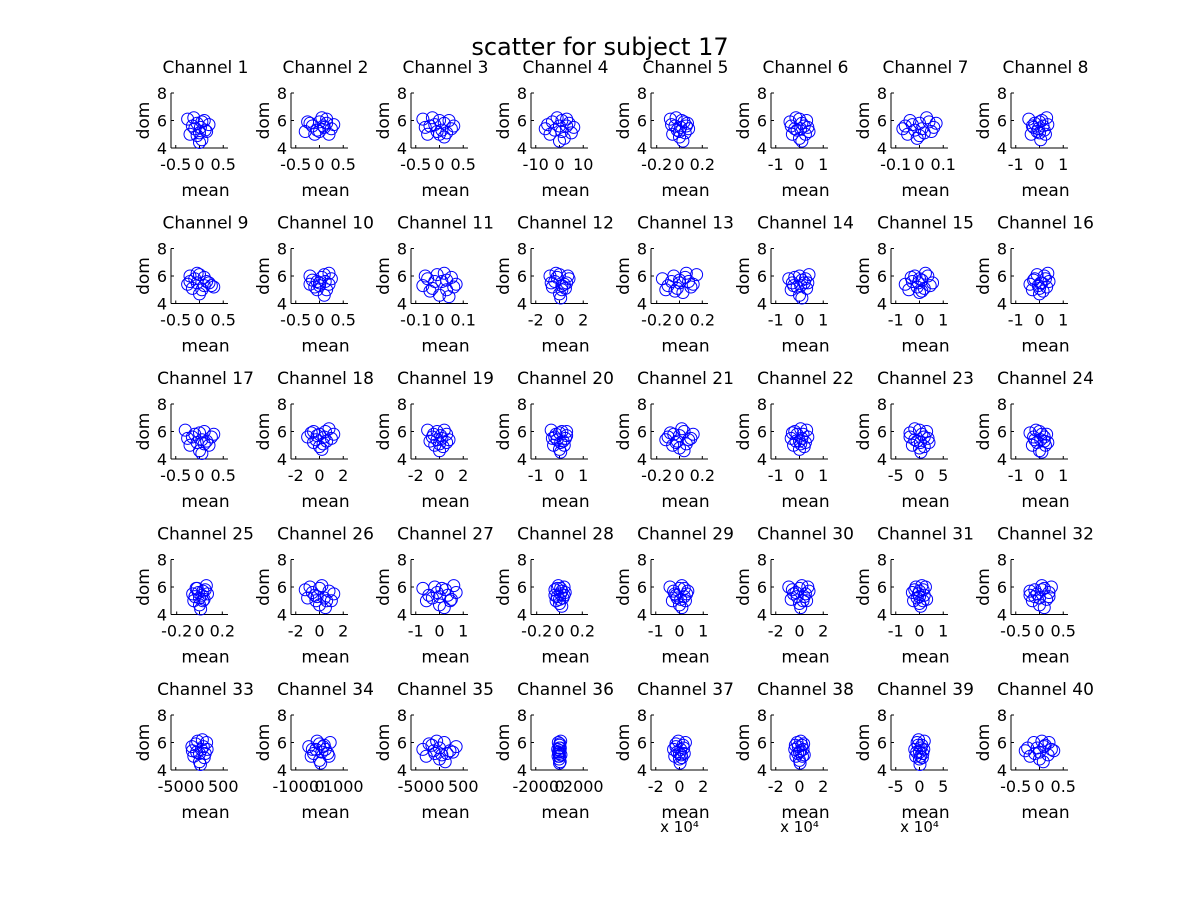  Describe the element at coordinates (914, 758) in the screenshot. I see `subplot: Channel 39 4 6 8 -5 0 5 mean dom x 10⁴` at that location.